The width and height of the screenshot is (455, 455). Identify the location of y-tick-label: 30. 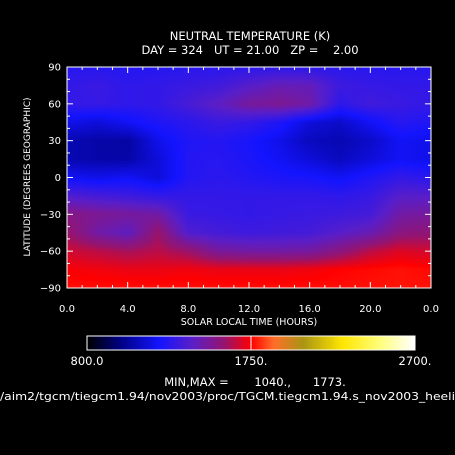
(54, 141).